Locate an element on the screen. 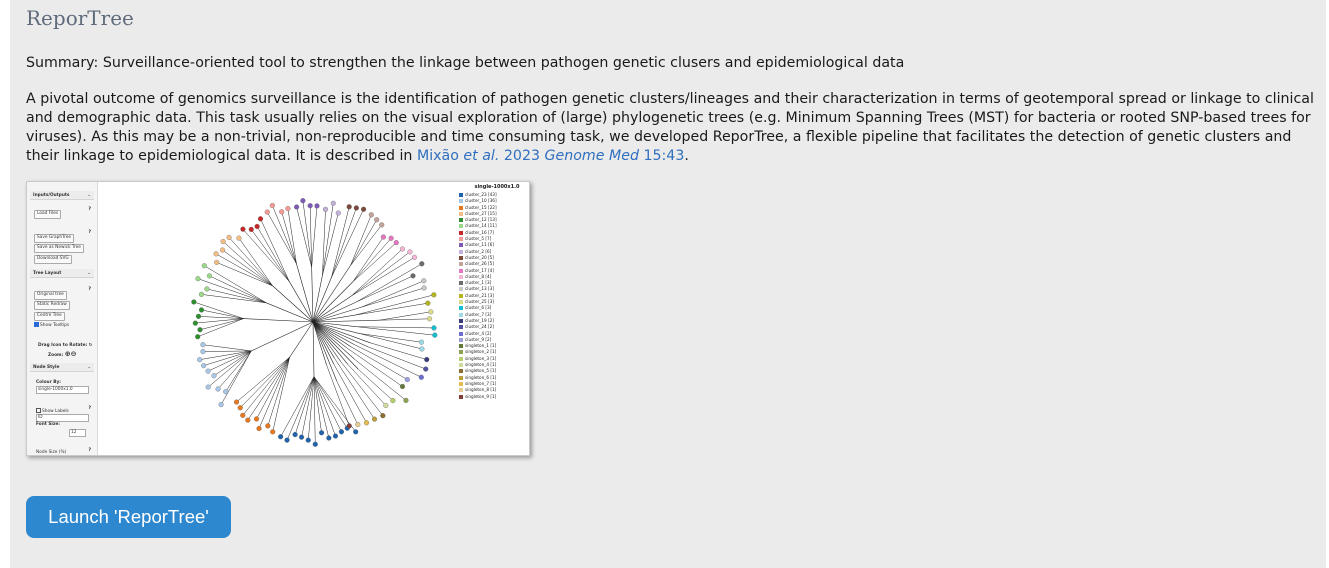 This screenshot has height=568, width=1329. legend-item: cluster_2 [6] is located at coordinates (494, 252).